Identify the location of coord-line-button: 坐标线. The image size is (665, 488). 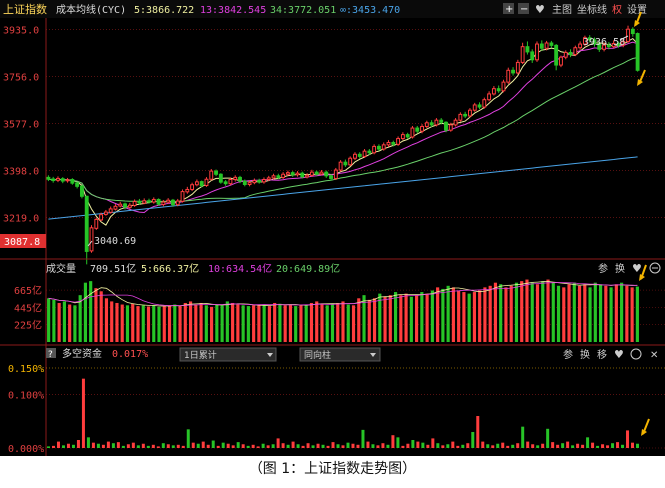
(592, 9).